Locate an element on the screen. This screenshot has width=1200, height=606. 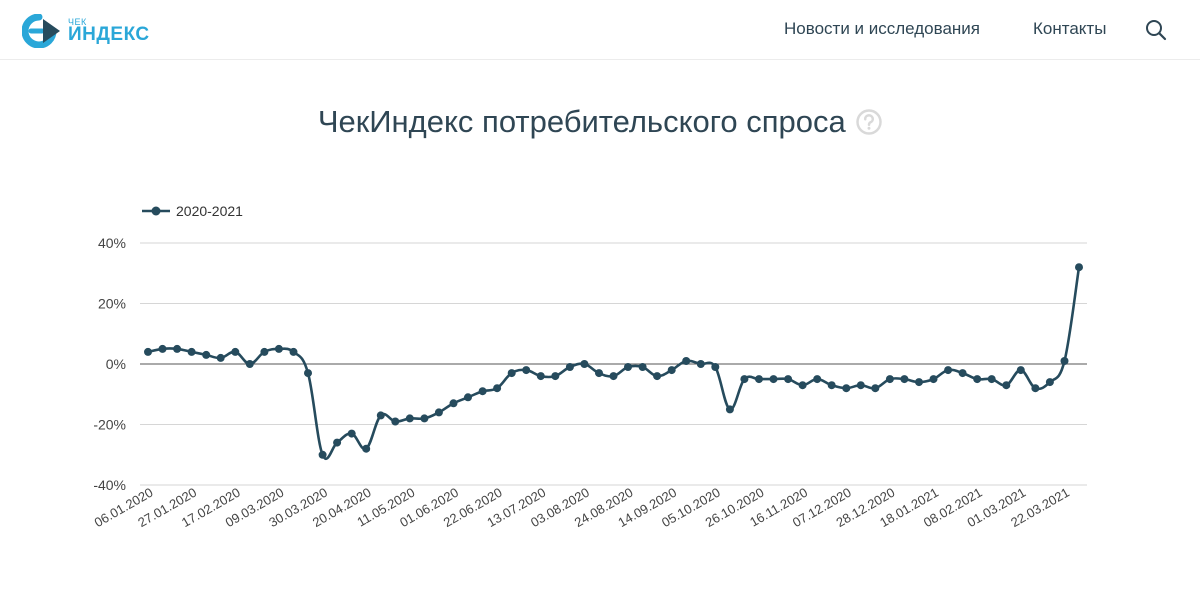
search-button is located at coordinates (1156, 30).